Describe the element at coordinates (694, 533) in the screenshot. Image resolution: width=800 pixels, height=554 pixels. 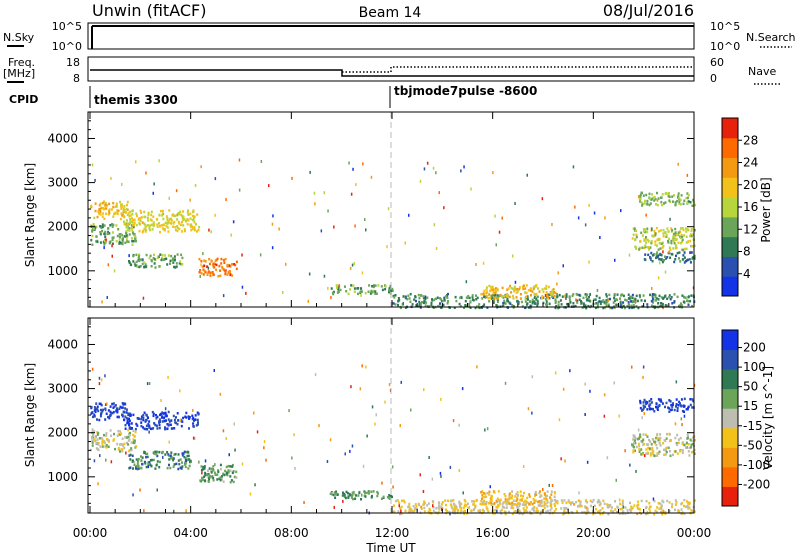
I see `x-tick-label: 00:00` at that location.